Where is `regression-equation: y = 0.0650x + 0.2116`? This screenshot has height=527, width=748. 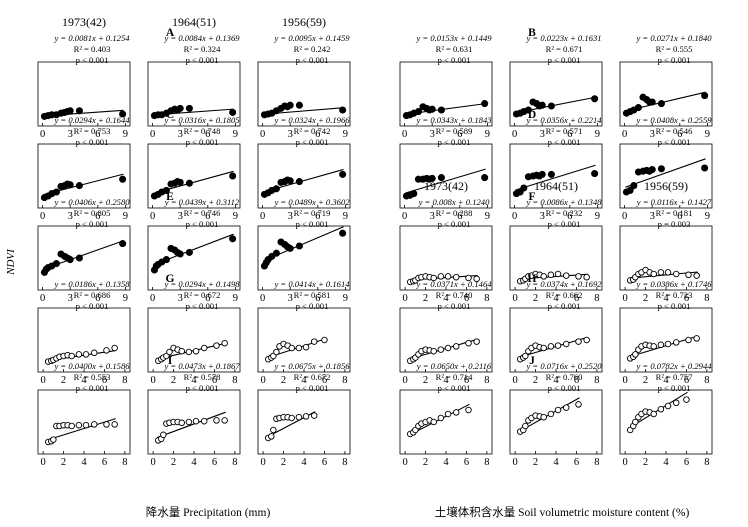
regression-equation: y = 0.0650x + 0.2116 is located at coordinates (454, 366).